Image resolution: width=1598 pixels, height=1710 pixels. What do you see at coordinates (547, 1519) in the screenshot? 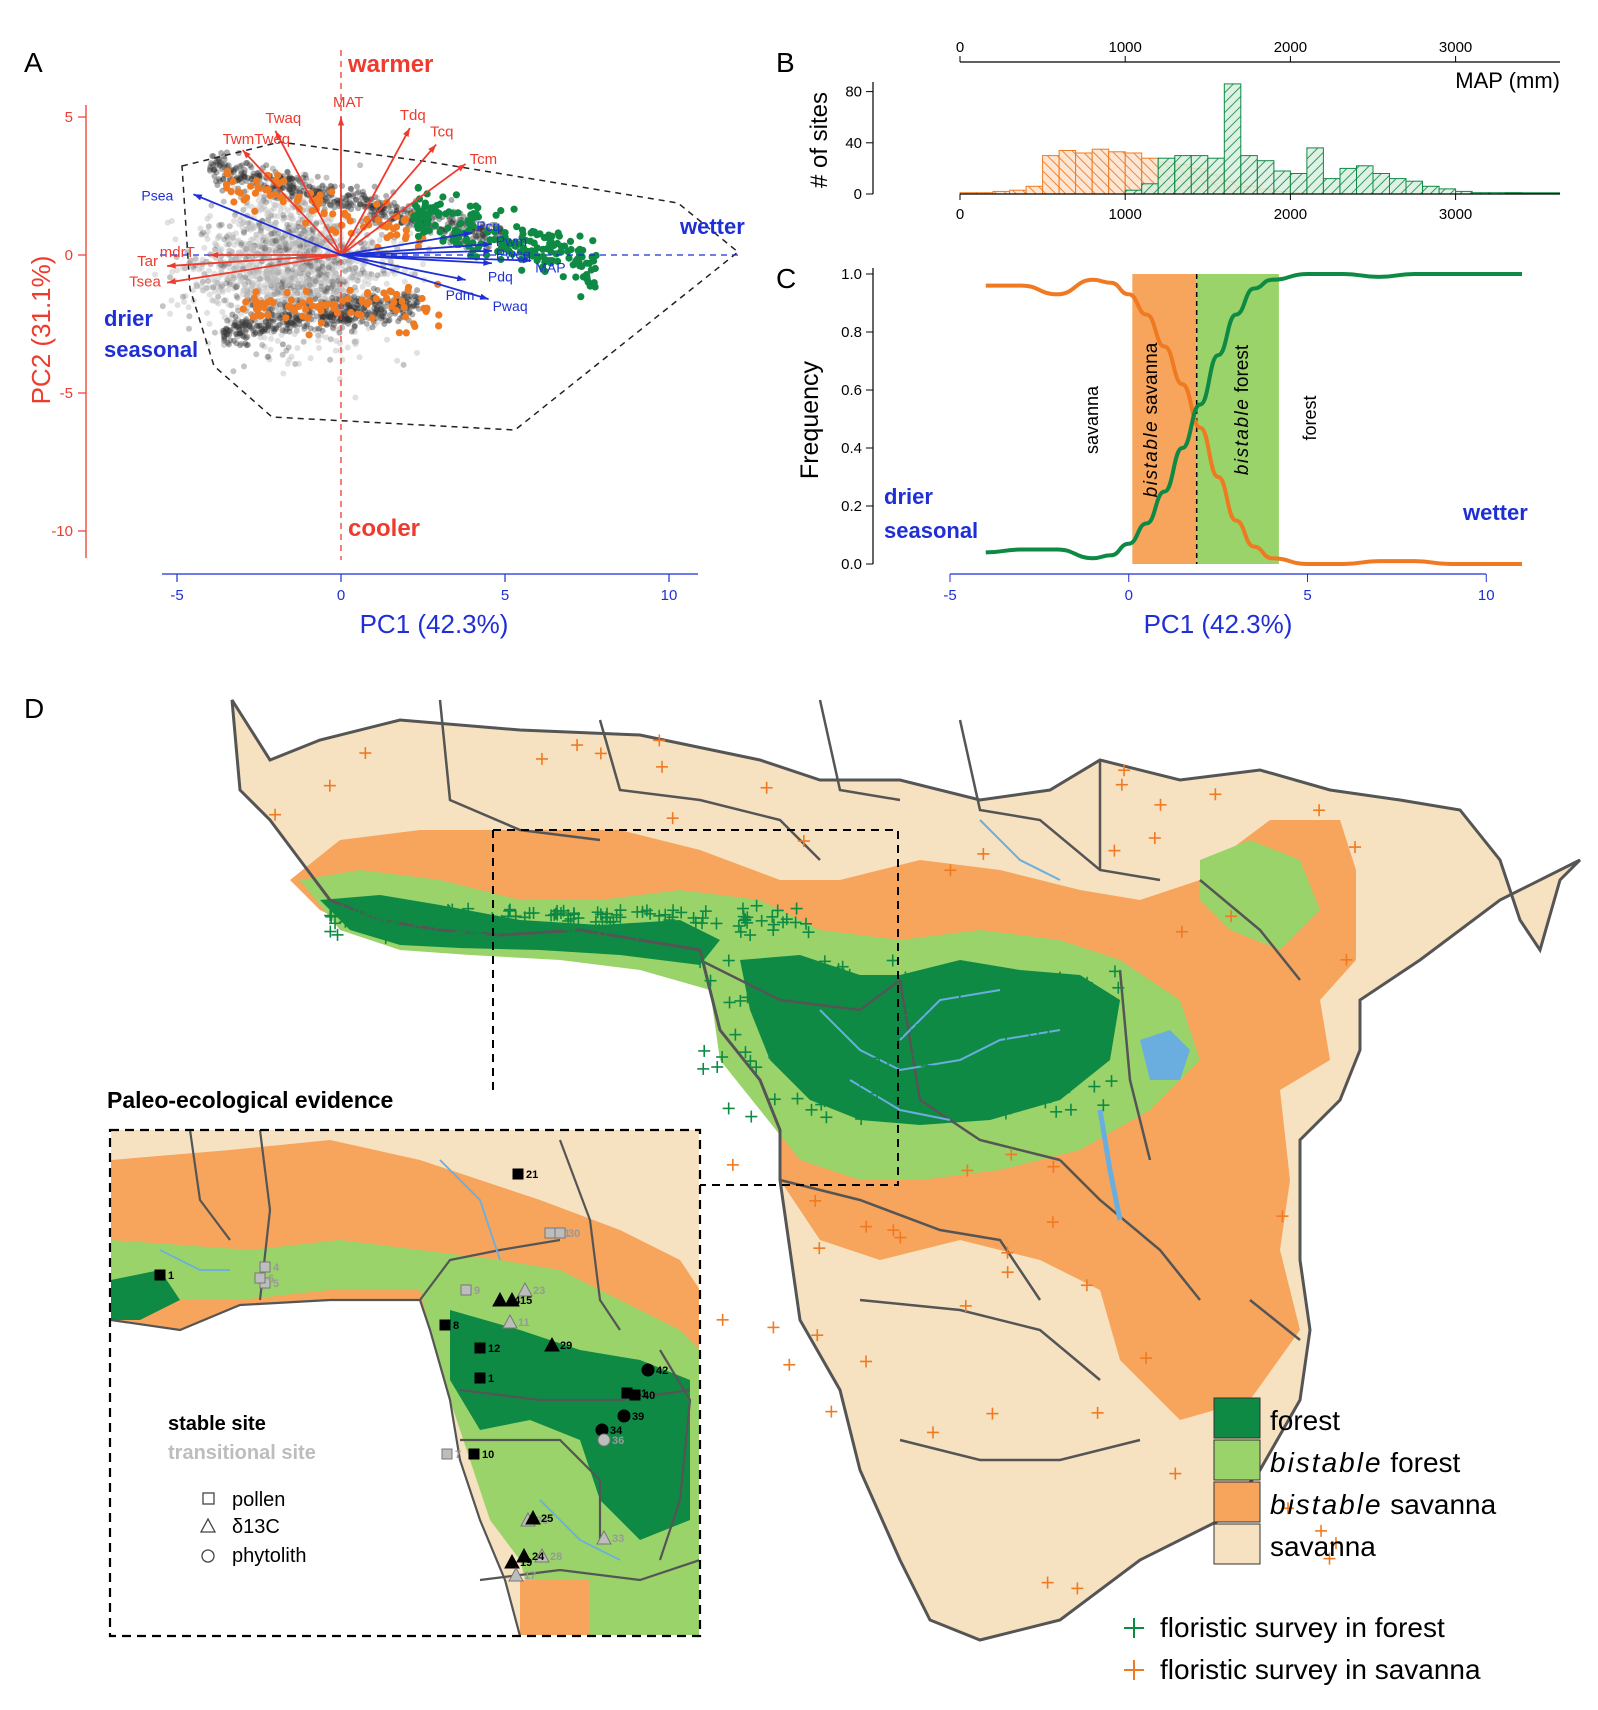
I see `site-number-label: 25` at bounding box center [547, 1519].